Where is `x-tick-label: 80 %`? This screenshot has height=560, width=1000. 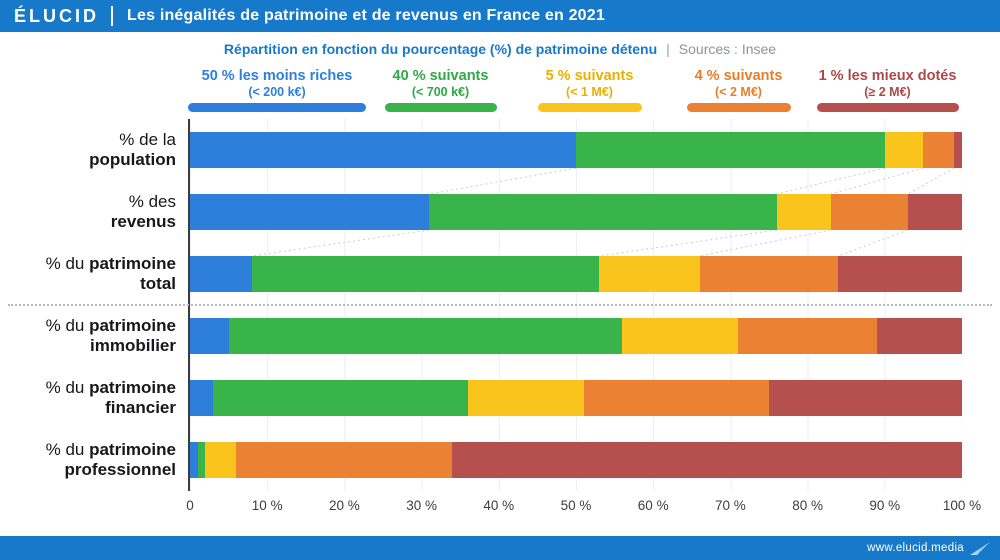
x-tick-label: 80 % is located at coordinates (807, 505).